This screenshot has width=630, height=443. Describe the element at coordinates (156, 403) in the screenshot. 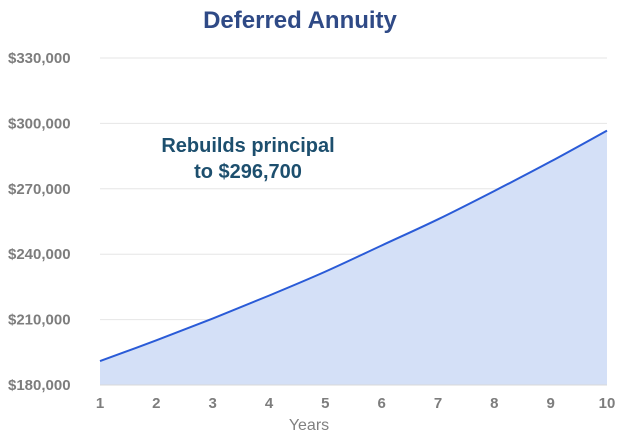

I see `x-tick-label: 2` at that location.